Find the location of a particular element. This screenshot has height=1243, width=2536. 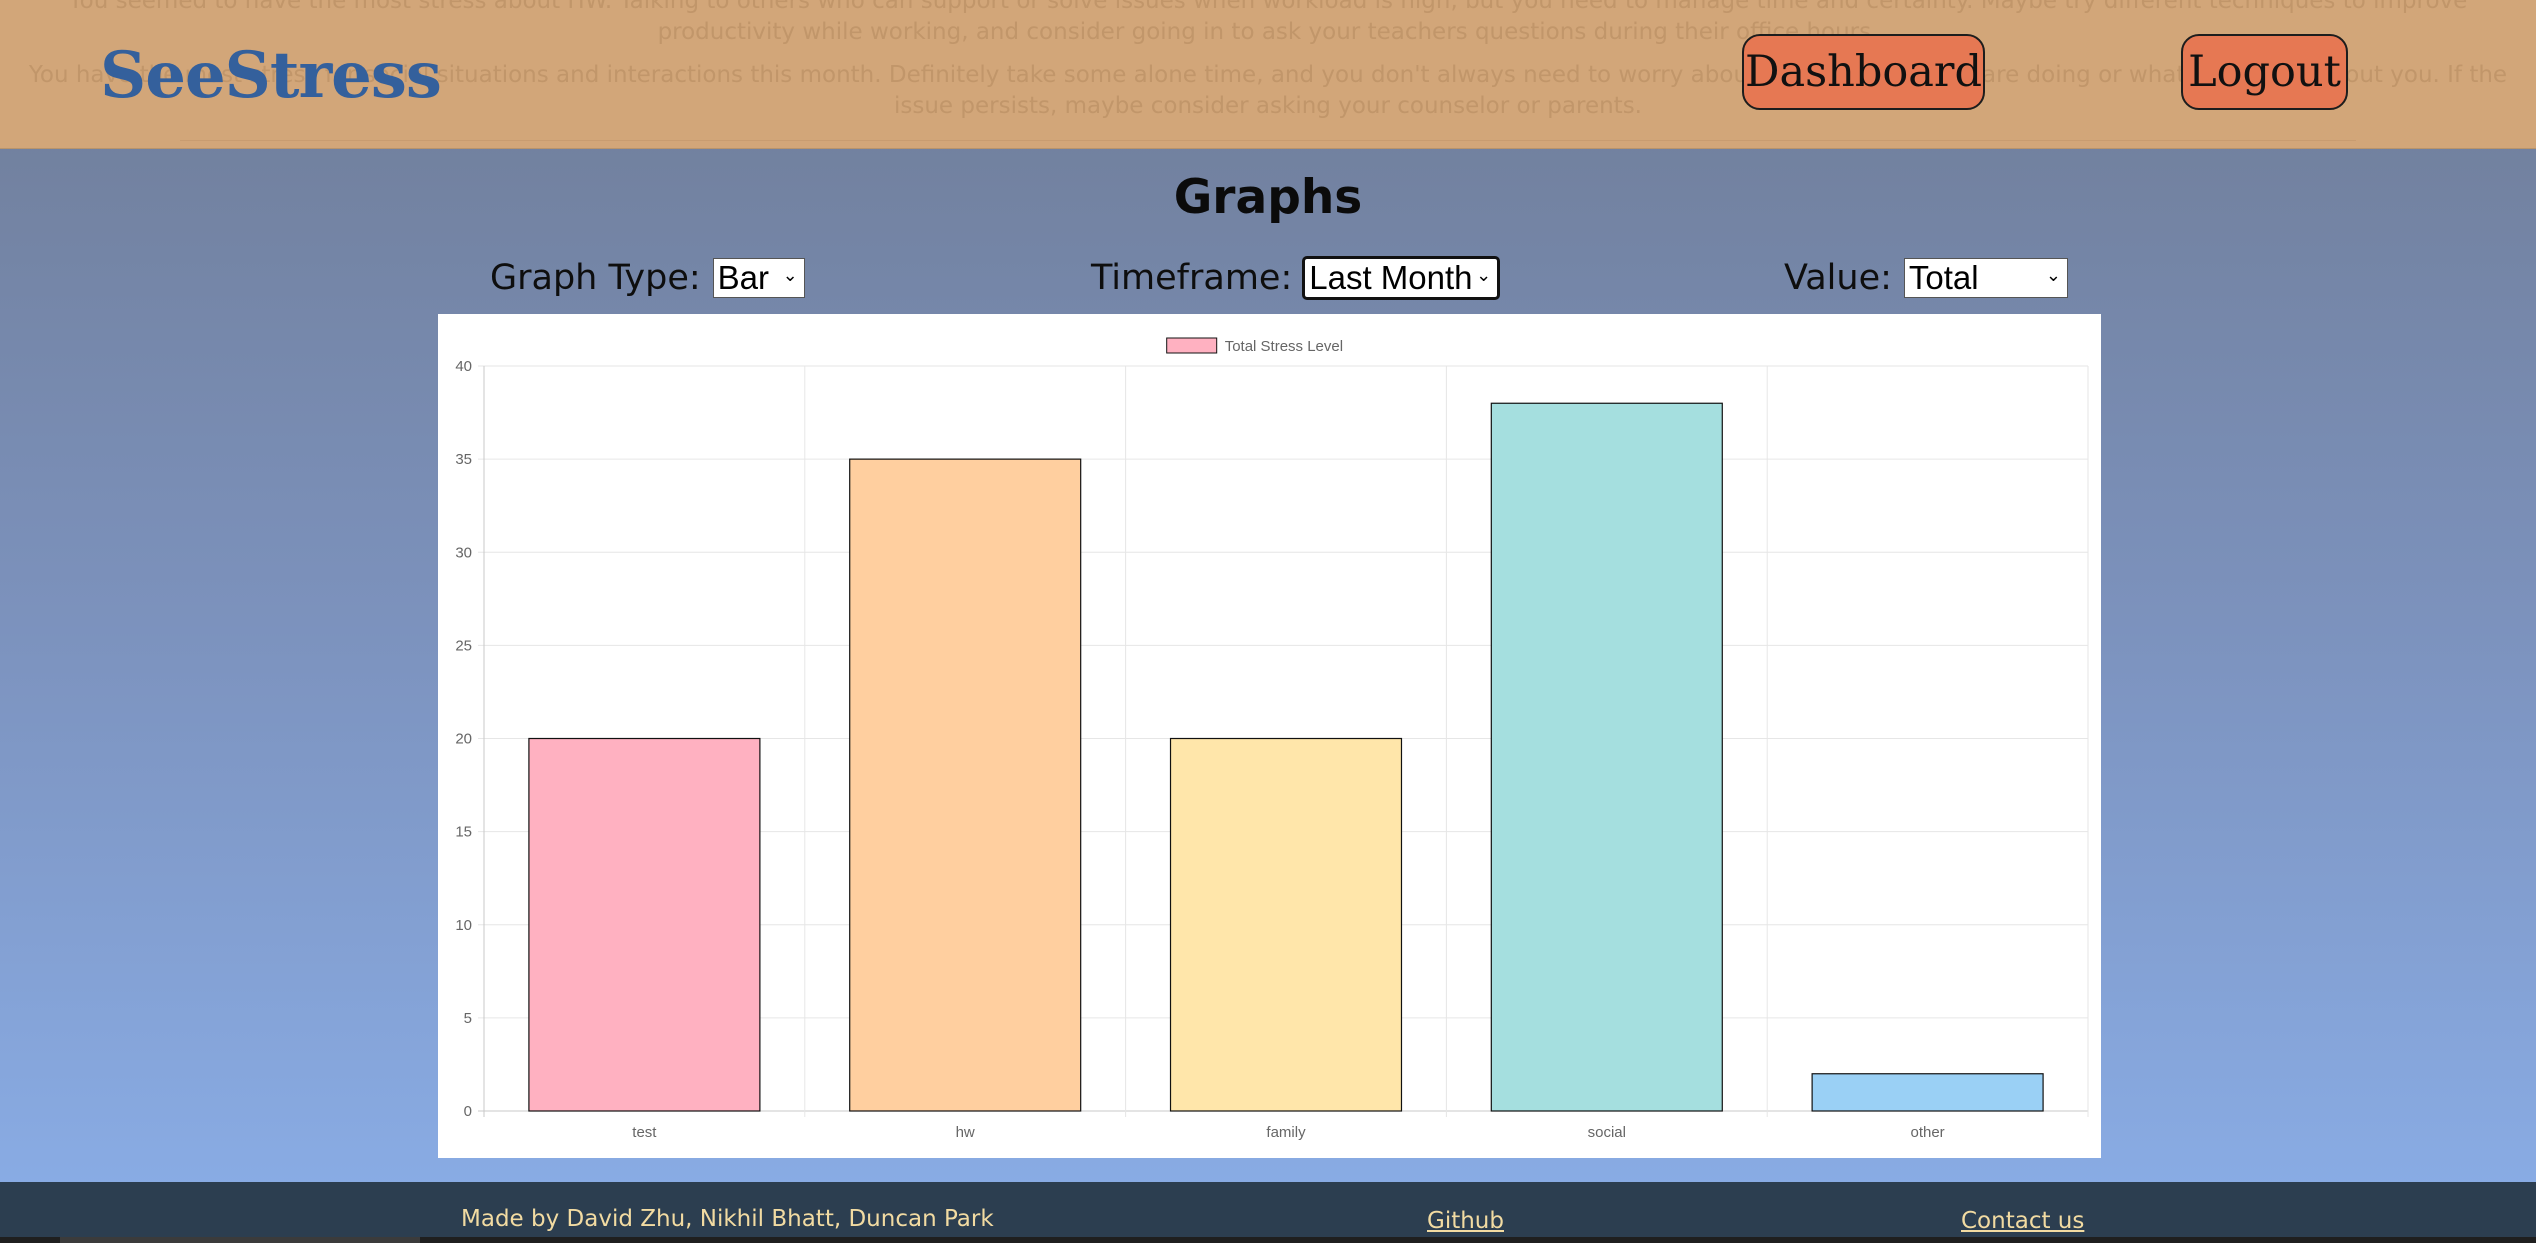

x-tick-label: hw is located at coordinates (965, 1132).